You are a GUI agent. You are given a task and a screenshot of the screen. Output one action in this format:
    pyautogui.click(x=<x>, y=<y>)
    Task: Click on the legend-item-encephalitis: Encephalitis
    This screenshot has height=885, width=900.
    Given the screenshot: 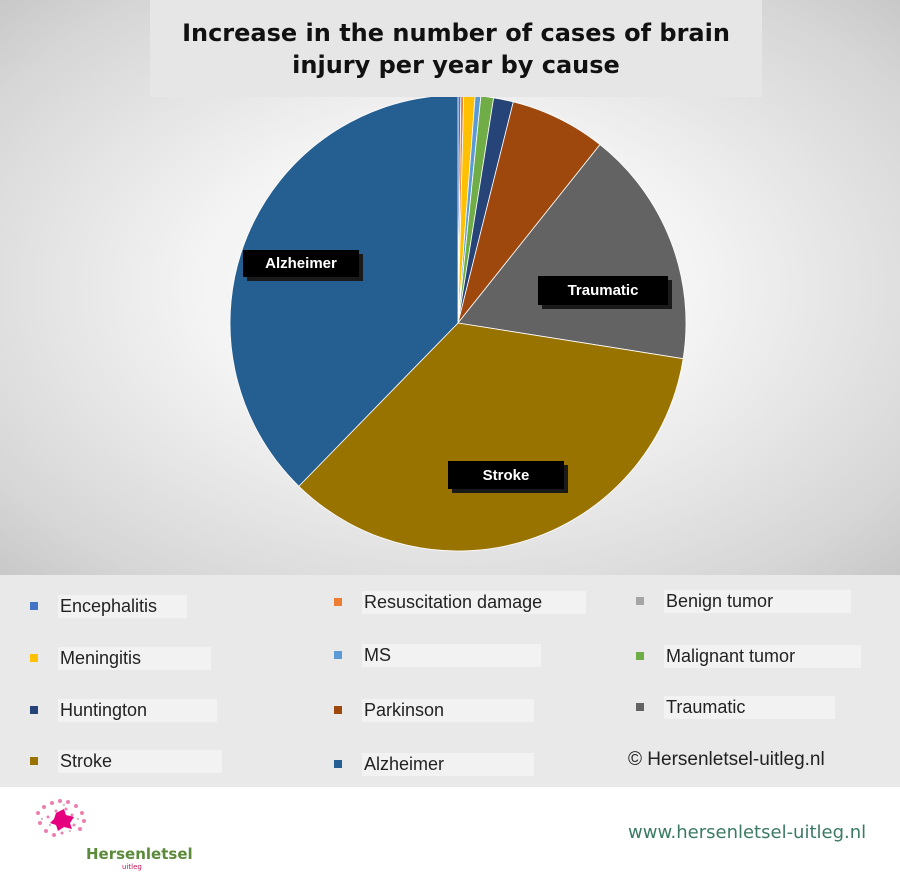 What is the action you would take?
    pyautogui.click(x=109, y=606)
    